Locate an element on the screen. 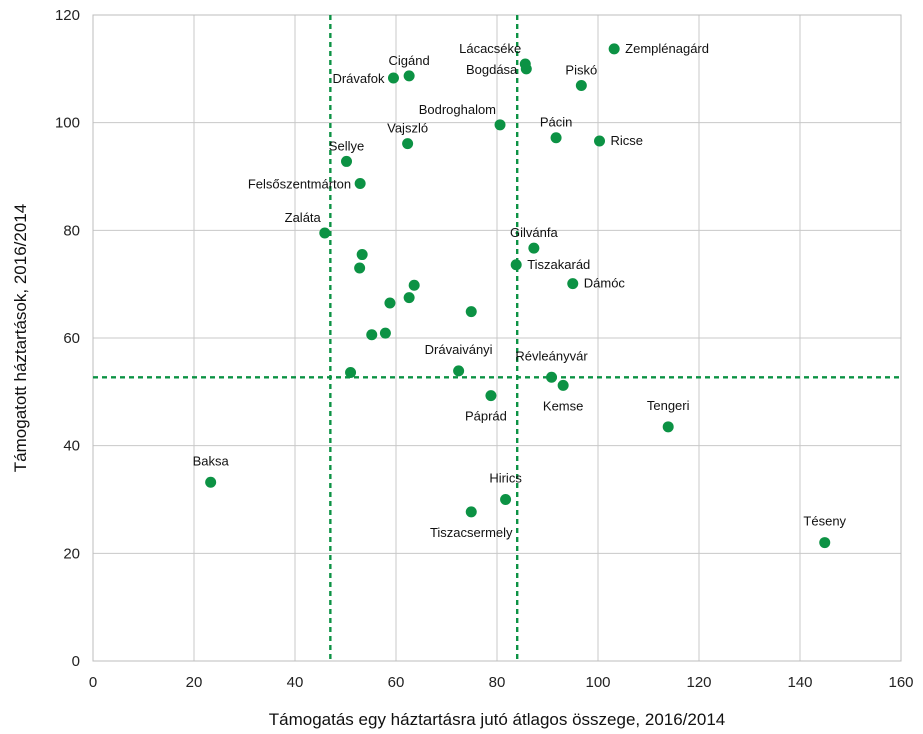 The width and height of the screenshot is (923, 734). y-tick-label: 120 is located at coordinates (67, 15).